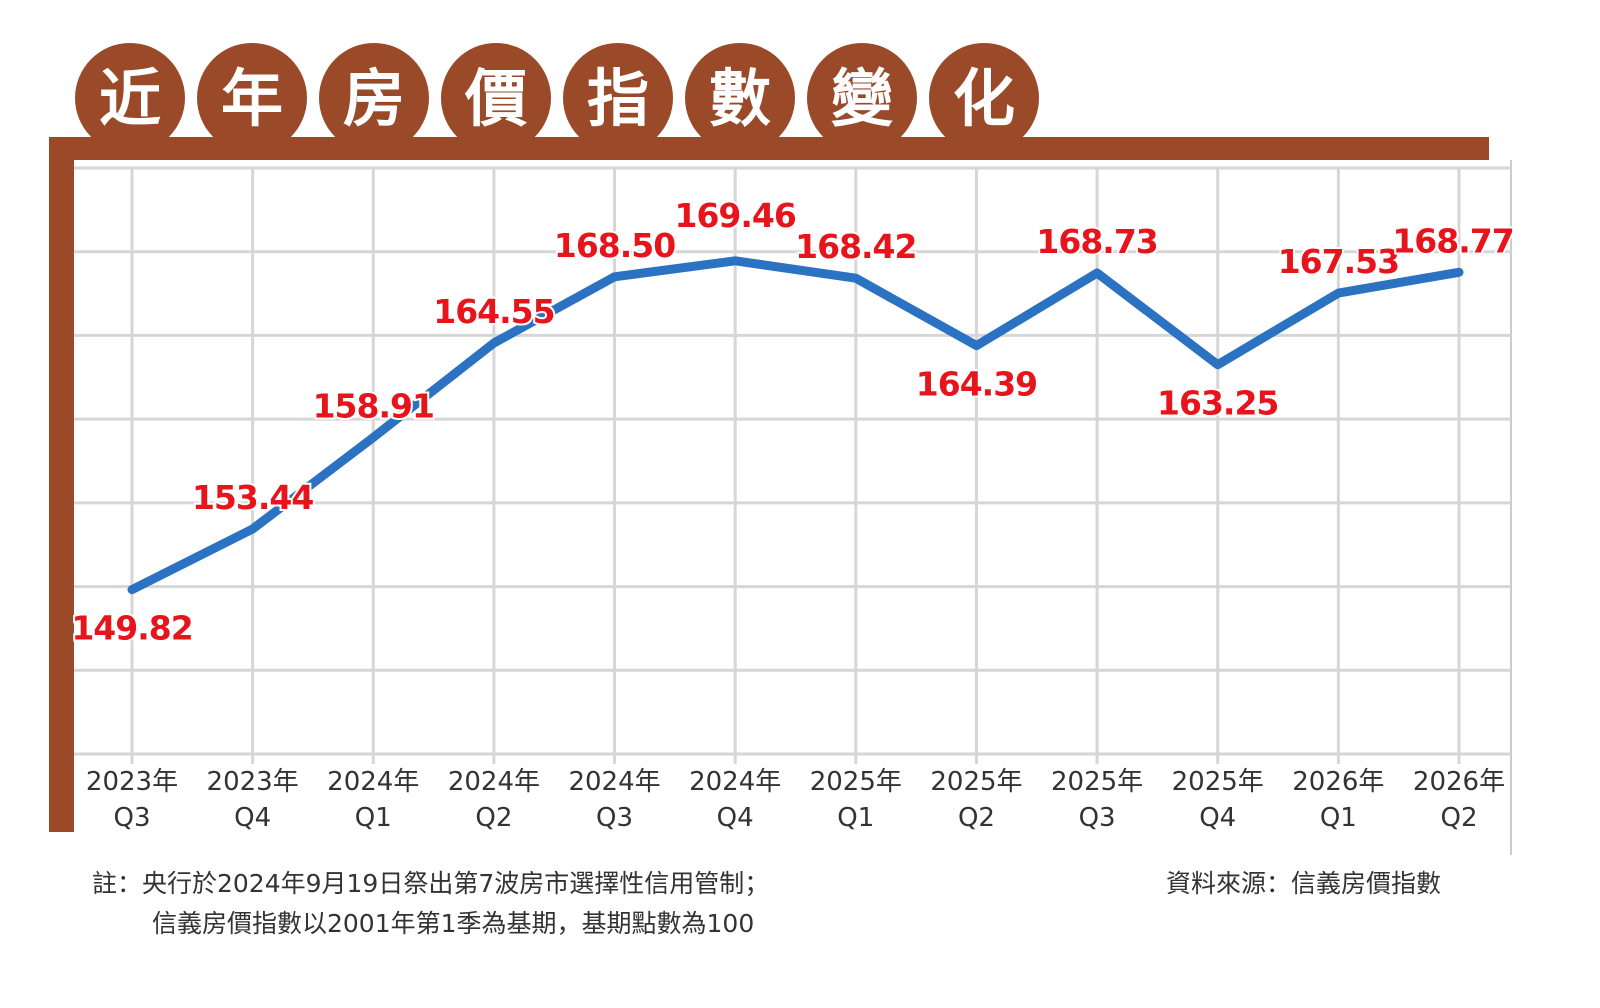 This screenshot has width=1600, height=1008. I want to click on title-char: 近, so click(130, 98).